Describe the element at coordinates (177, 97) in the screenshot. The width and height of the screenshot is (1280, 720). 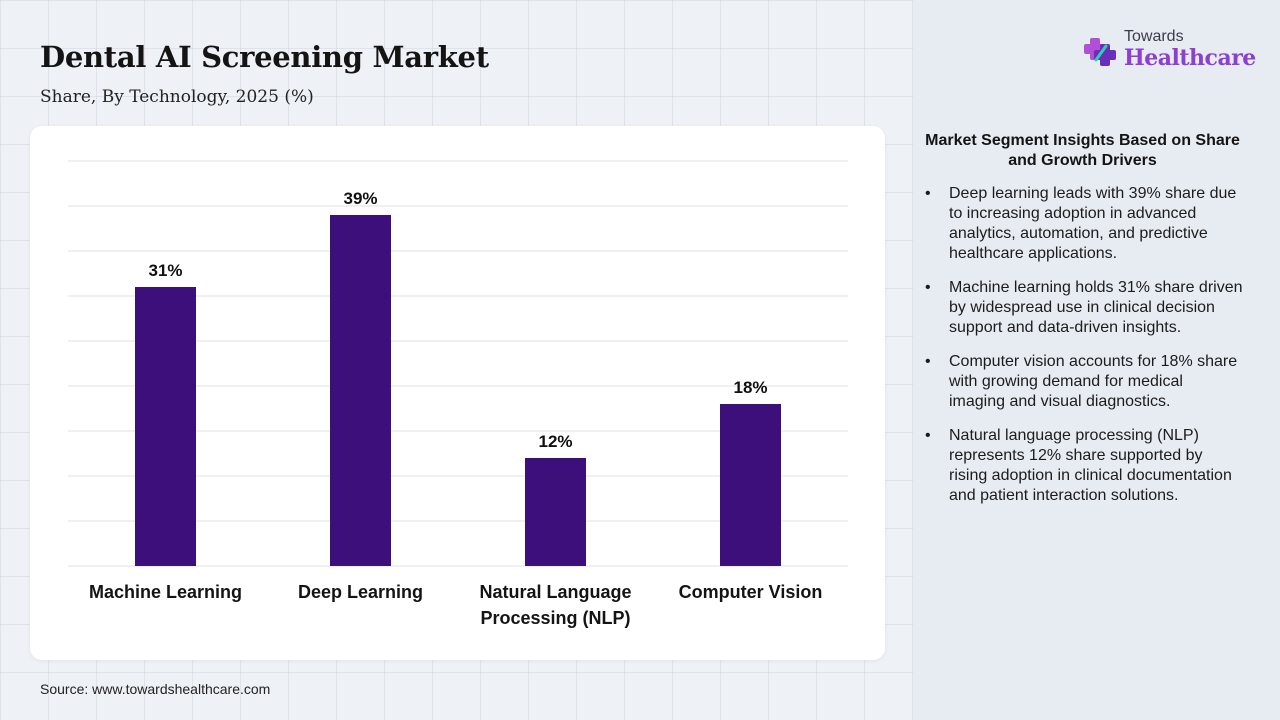
I see `chart-subtitle: Share, By Technology, 2025 (%)` at that location.